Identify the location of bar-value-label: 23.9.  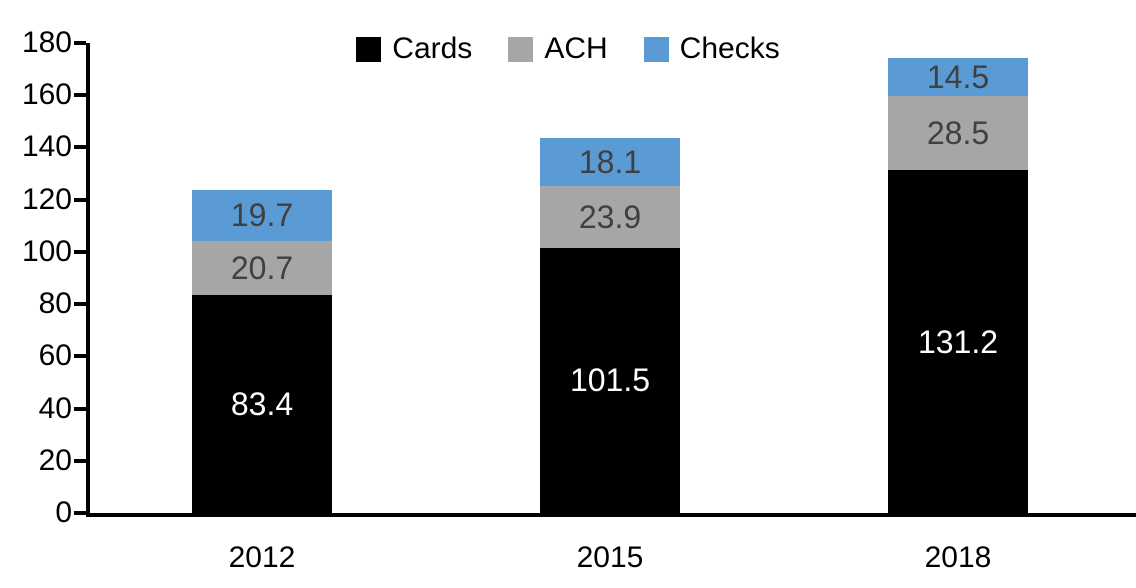
(610, 216).